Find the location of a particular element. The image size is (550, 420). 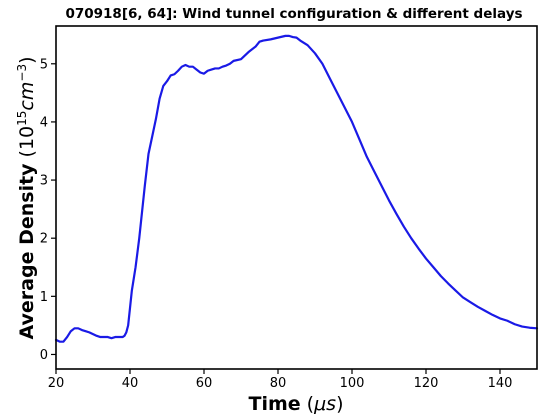

y-axis-unit-mid: cm is located at coordinates (27, 96).